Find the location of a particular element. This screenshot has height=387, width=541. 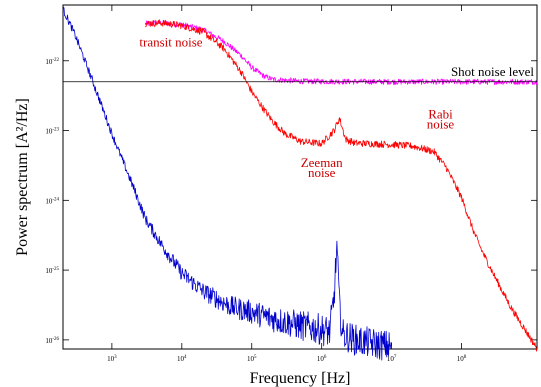

x-tick-label-0: 10³ is located at coordinates (112, 359).